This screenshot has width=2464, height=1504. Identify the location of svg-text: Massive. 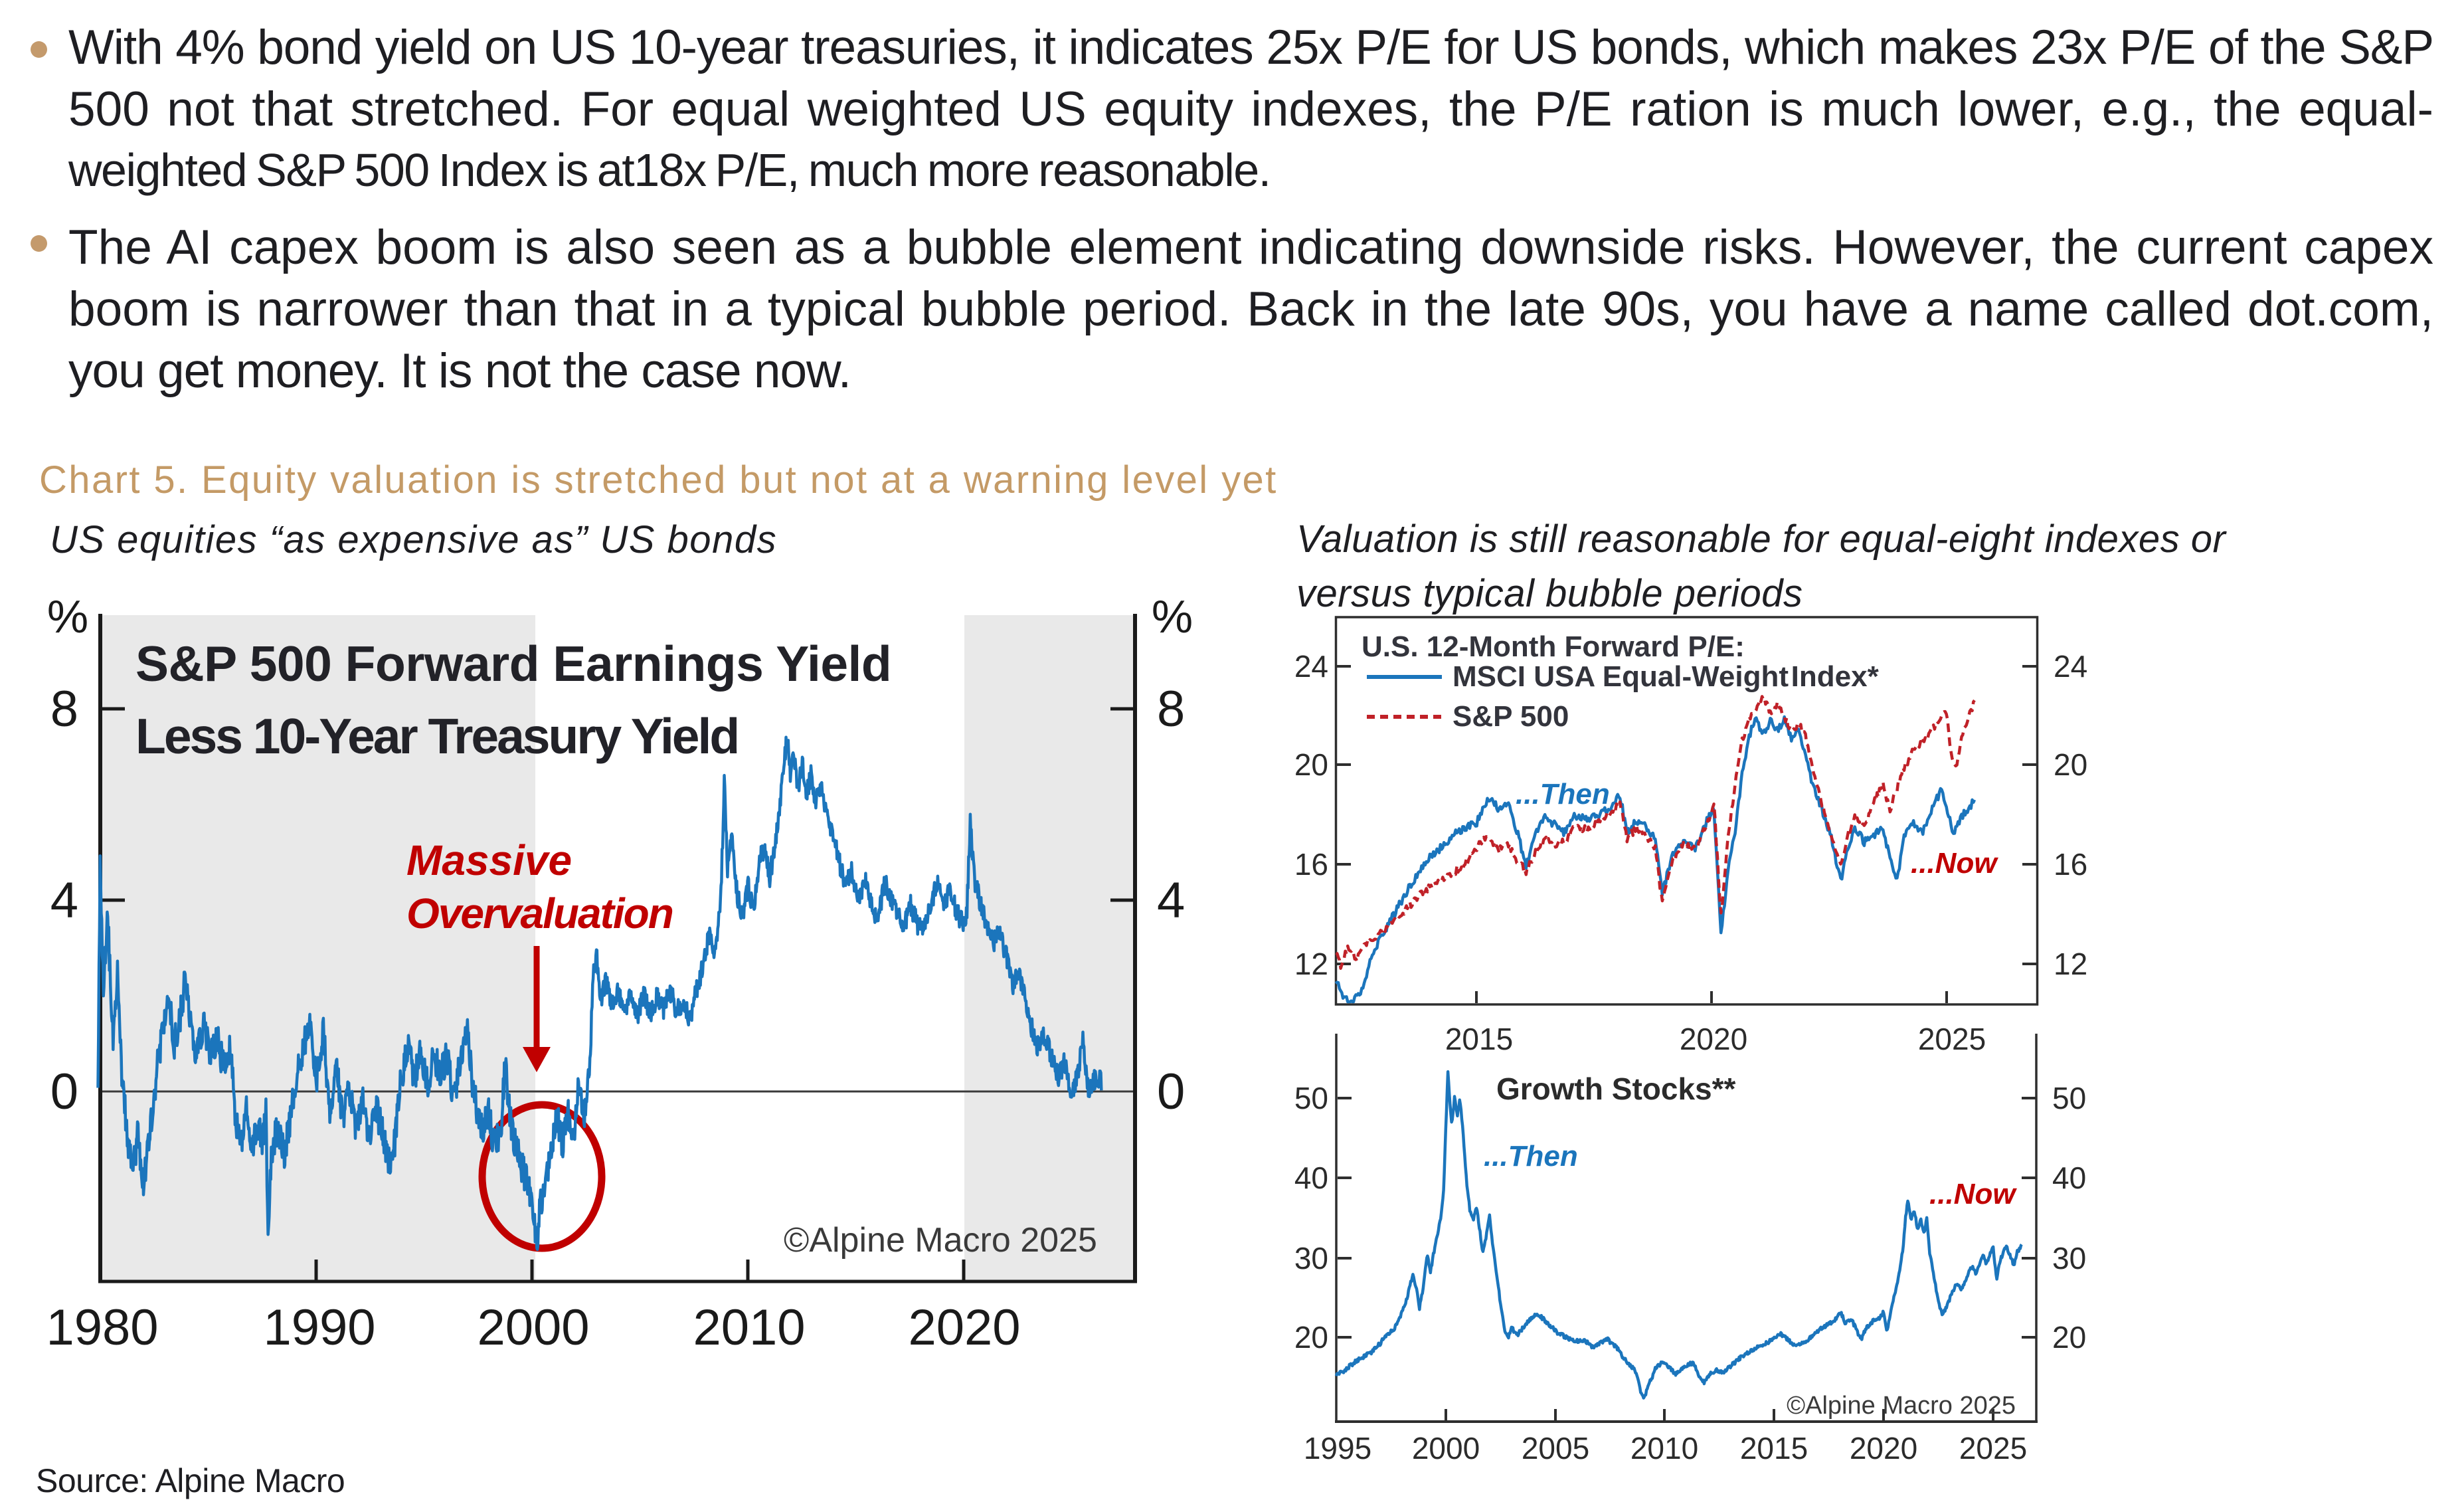
(489, 860).